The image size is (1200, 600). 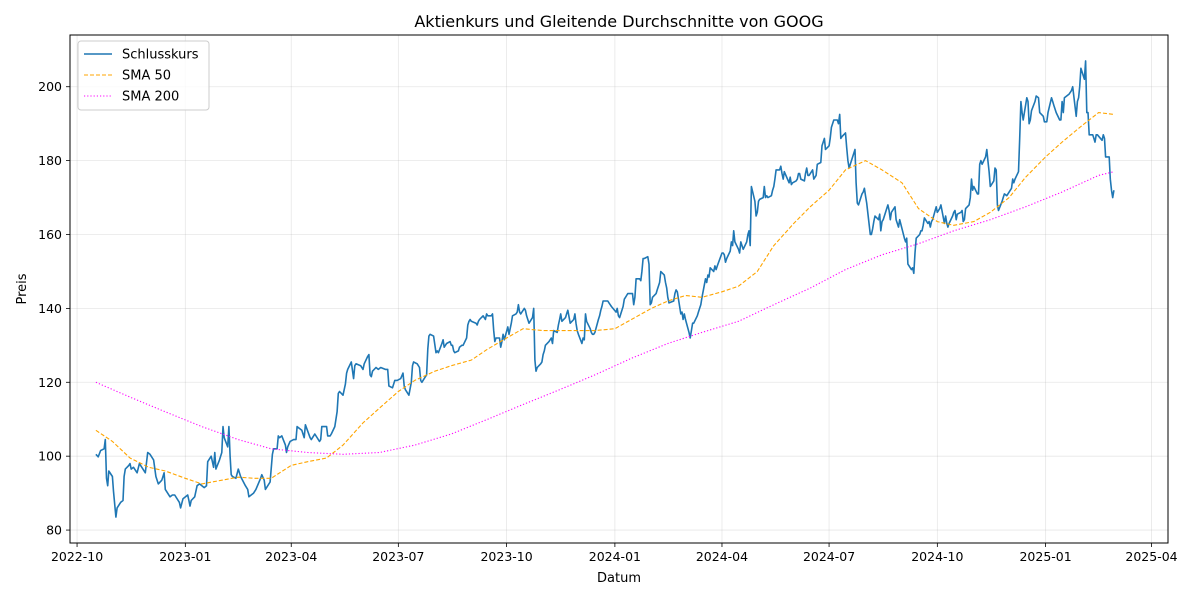 I want to click on x-axis-label: Datum, so click(x=619, y=578).